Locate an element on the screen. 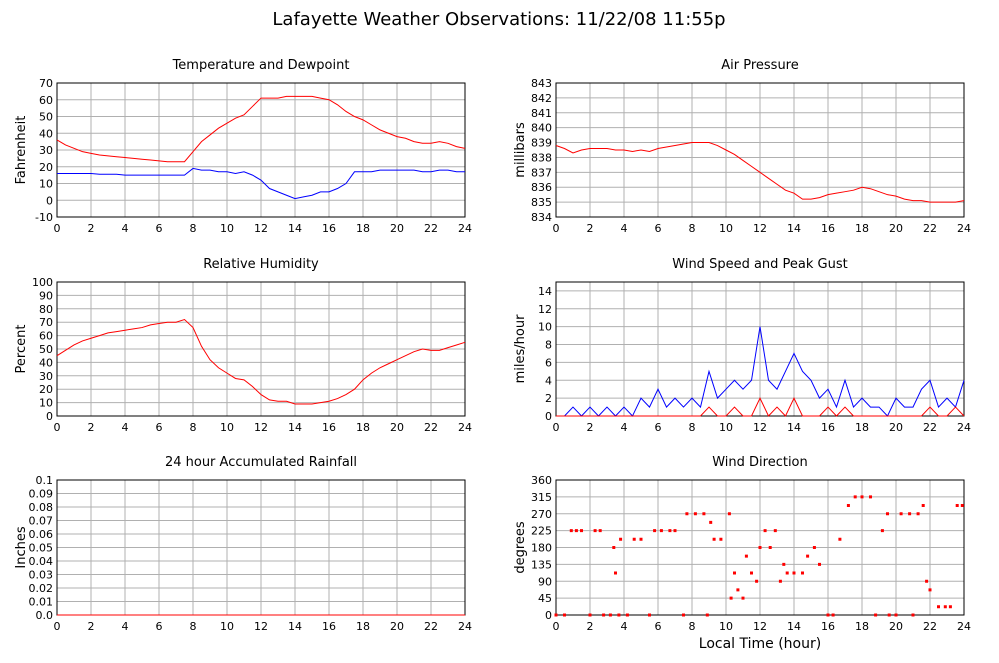 The image size is (999, 663). y-tick-label: 50 is located at coordinates (46, 349).